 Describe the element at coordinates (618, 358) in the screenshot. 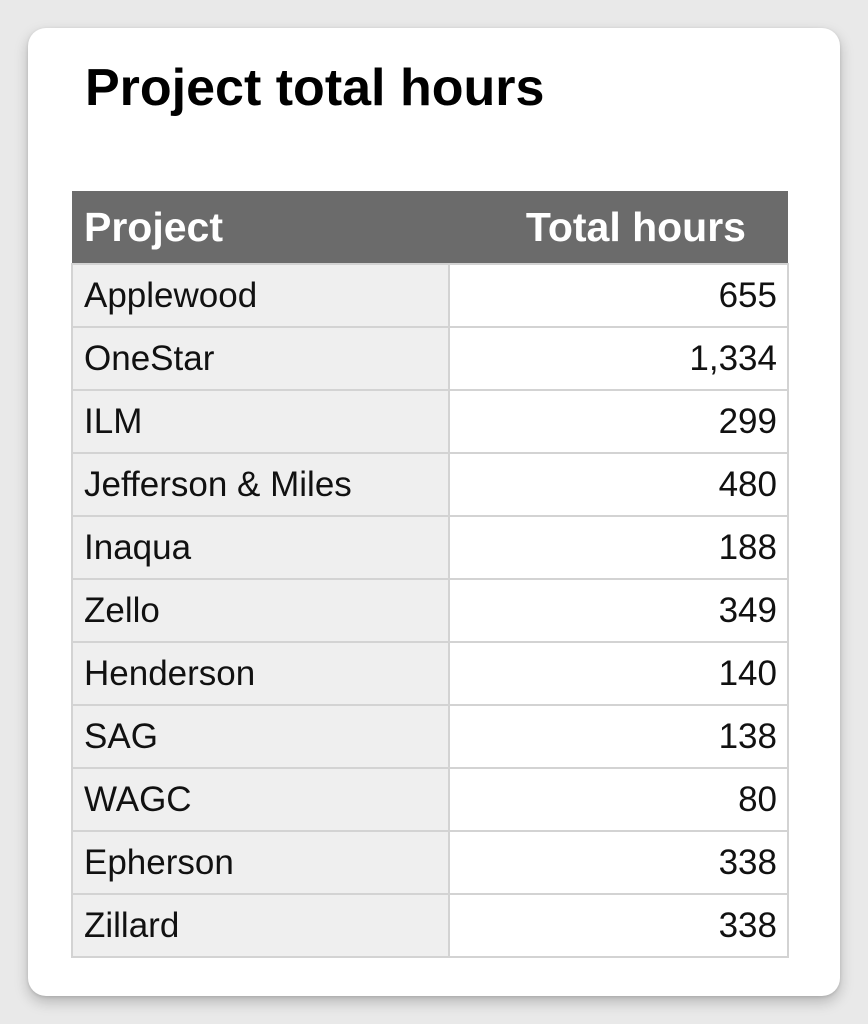

I see `total-hours-cell: 1,334` at that location.